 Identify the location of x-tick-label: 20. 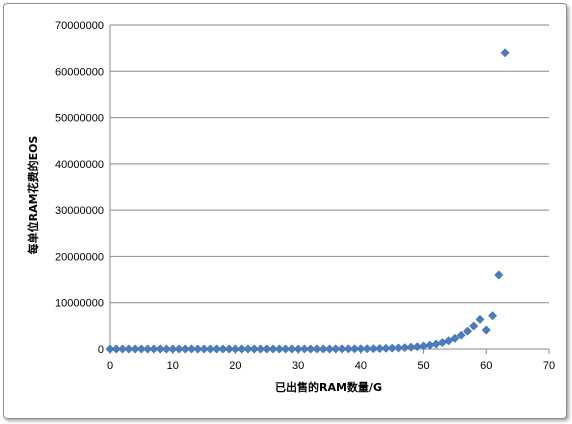
(235, 366).